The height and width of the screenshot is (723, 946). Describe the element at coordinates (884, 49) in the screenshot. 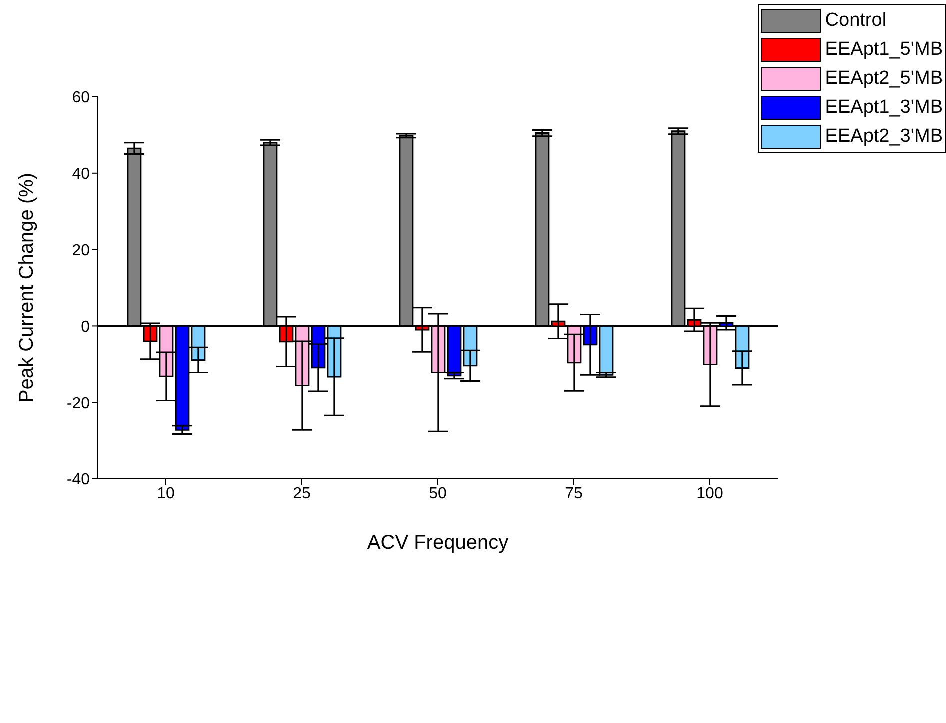

I see `legend-label: EEApt1_5'MB` at that location.